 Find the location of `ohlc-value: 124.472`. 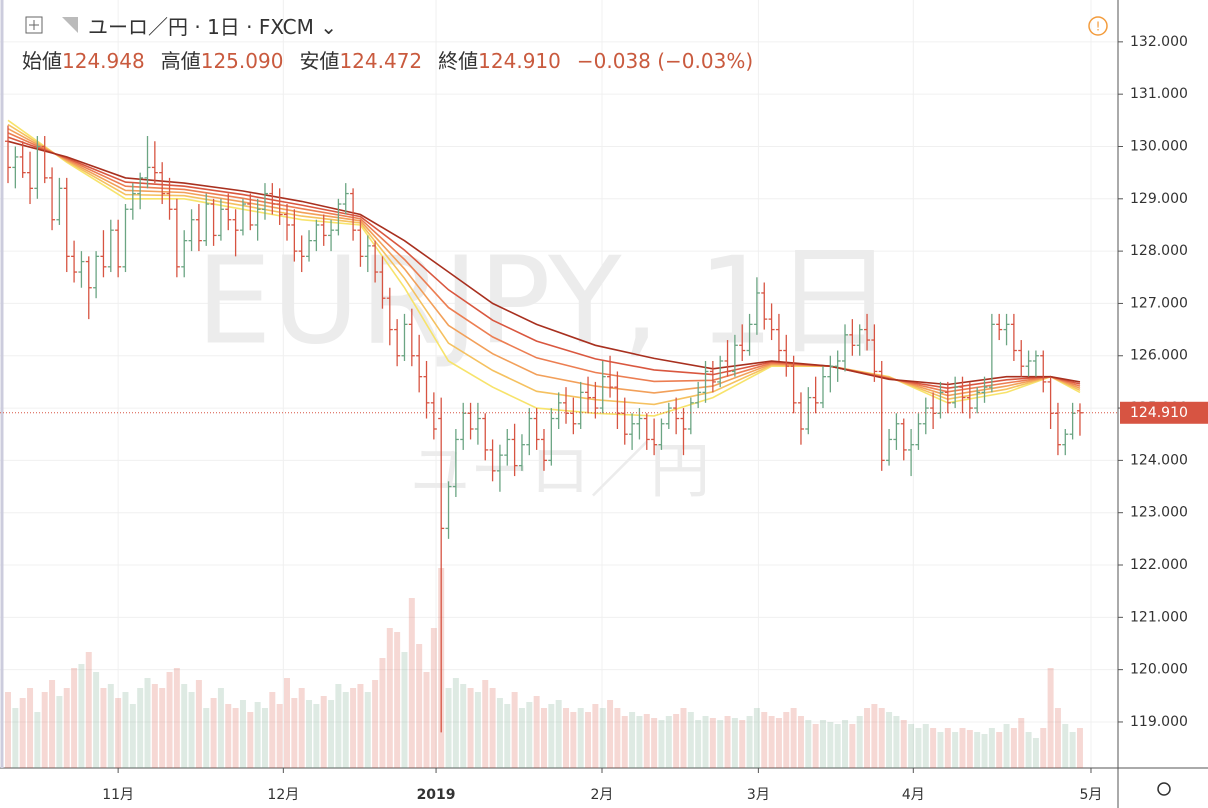

ohlc-value: 124.472 is located at coordinates (381, 61).